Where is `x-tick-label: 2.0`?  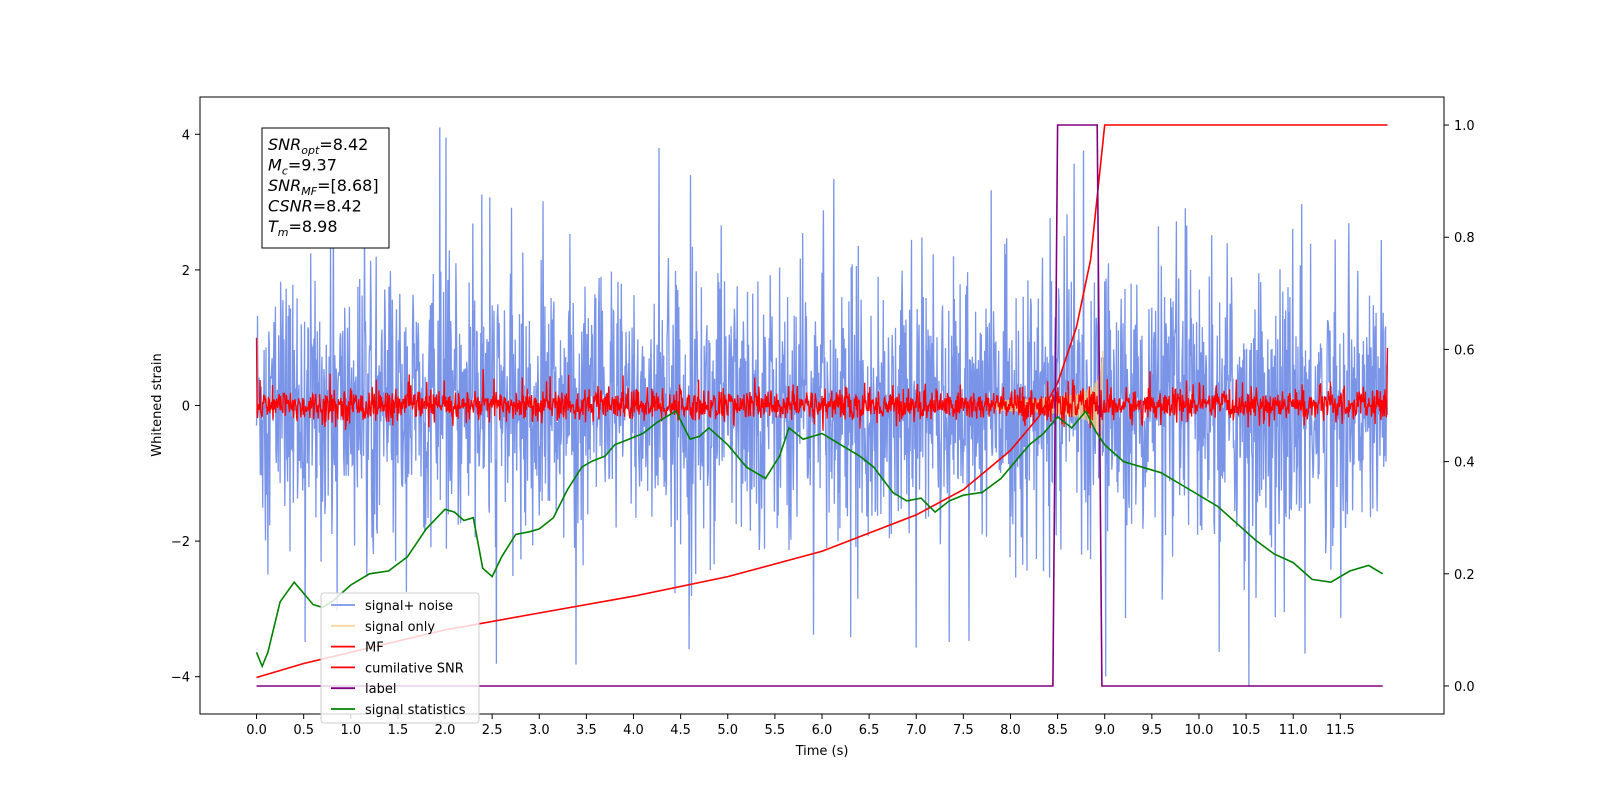 x-tick-label: 2.0 is located at coordinates (445, 730).